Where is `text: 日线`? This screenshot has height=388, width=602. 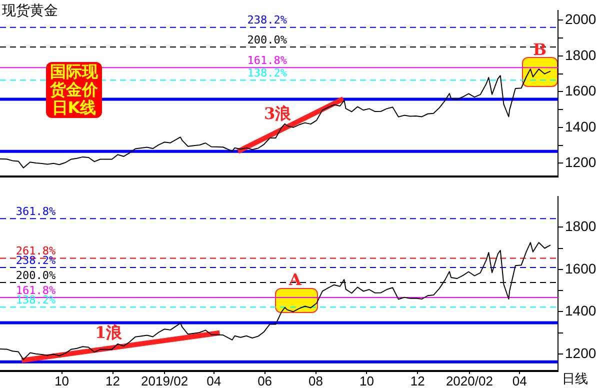 text: 日线 is located at coordinates (575, 379).